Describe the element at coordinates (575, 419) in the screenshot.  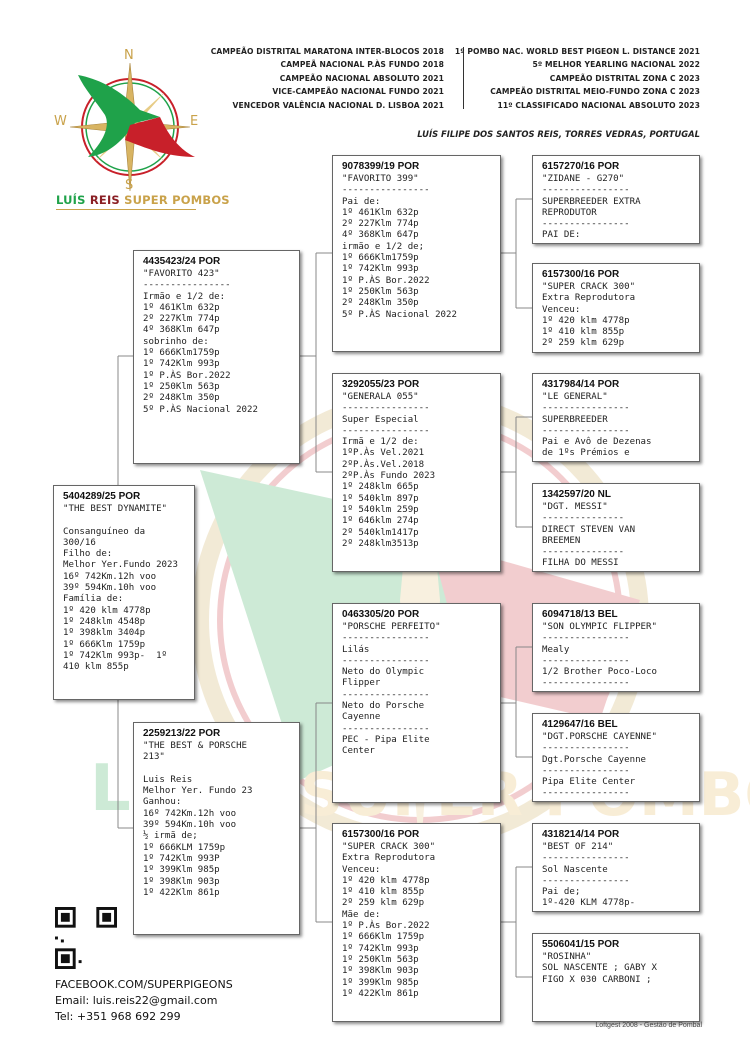
I see `note-line: SUPERBREEDER` at that location.